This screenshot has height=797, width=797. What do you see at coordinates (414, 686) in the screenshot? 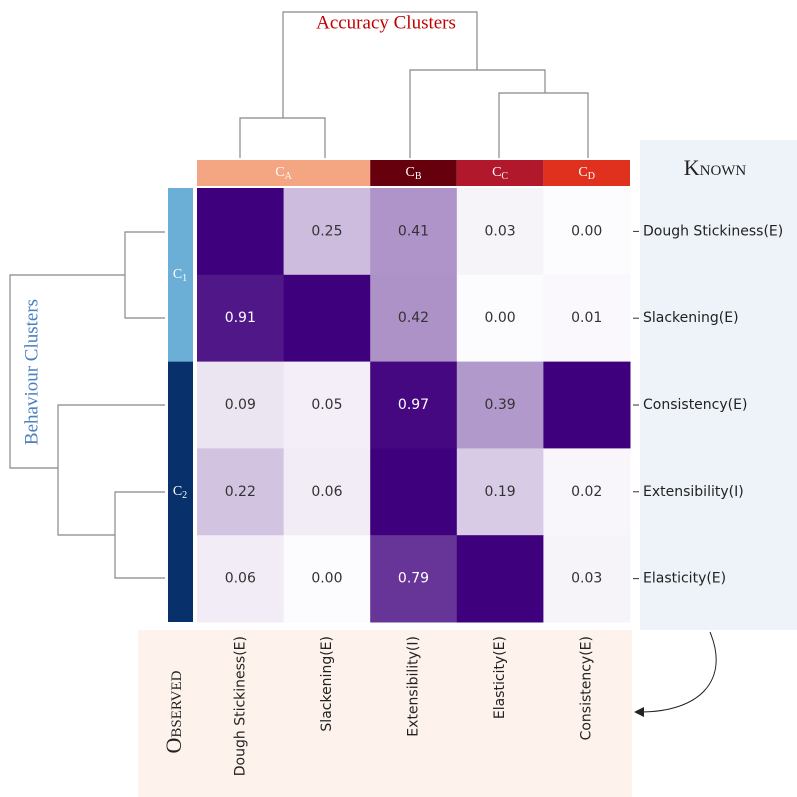
I see `col-label: Extensibility(I)` at bounding box center [414, 686].